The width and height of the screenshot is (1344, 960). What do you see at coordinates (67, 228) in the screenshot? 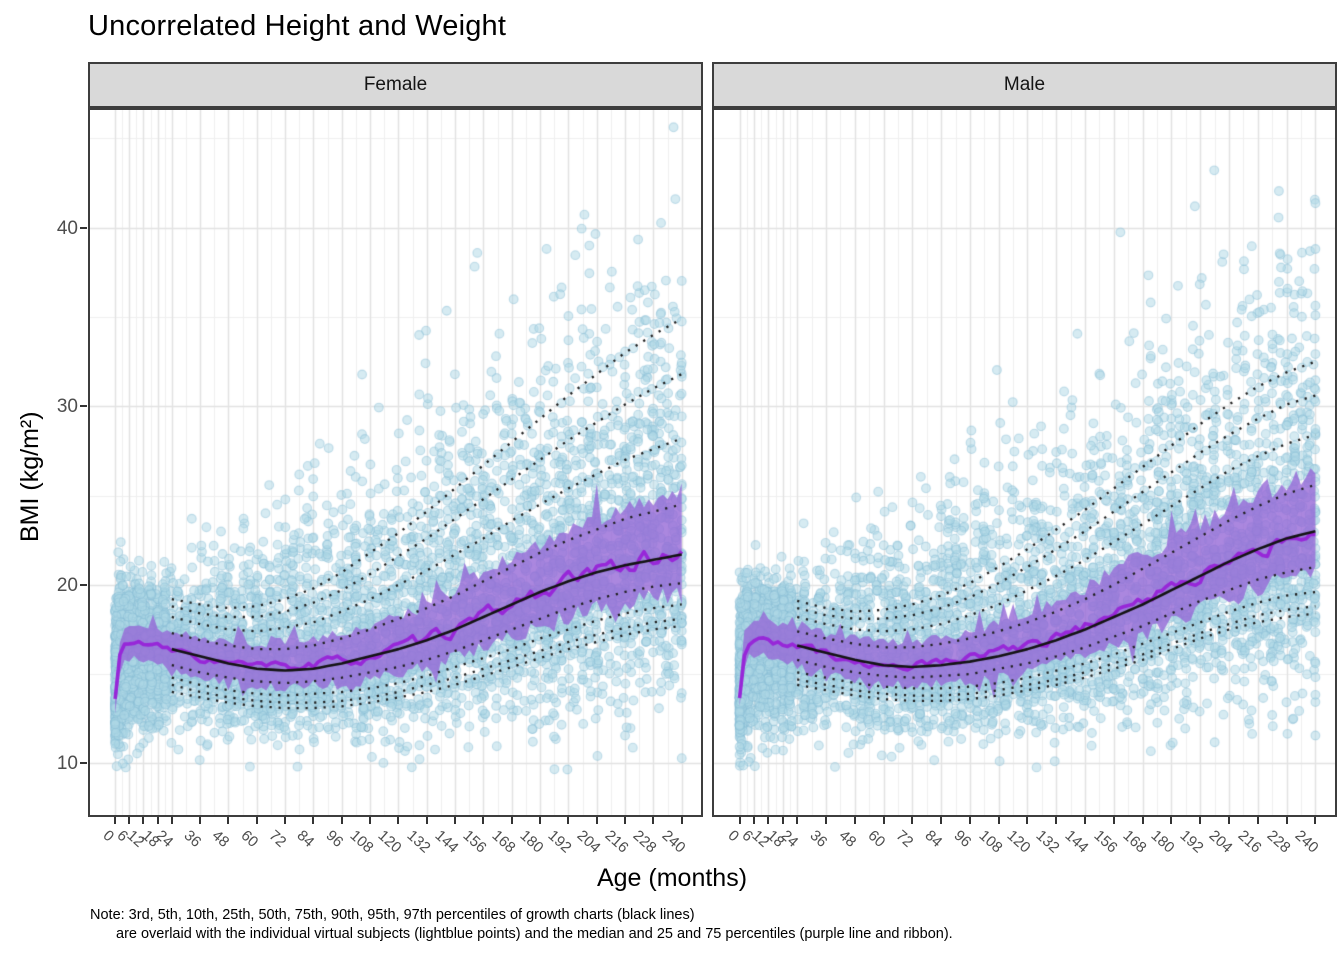
I see `y-tick-label-40: 40` at bounding box center [67, 228].